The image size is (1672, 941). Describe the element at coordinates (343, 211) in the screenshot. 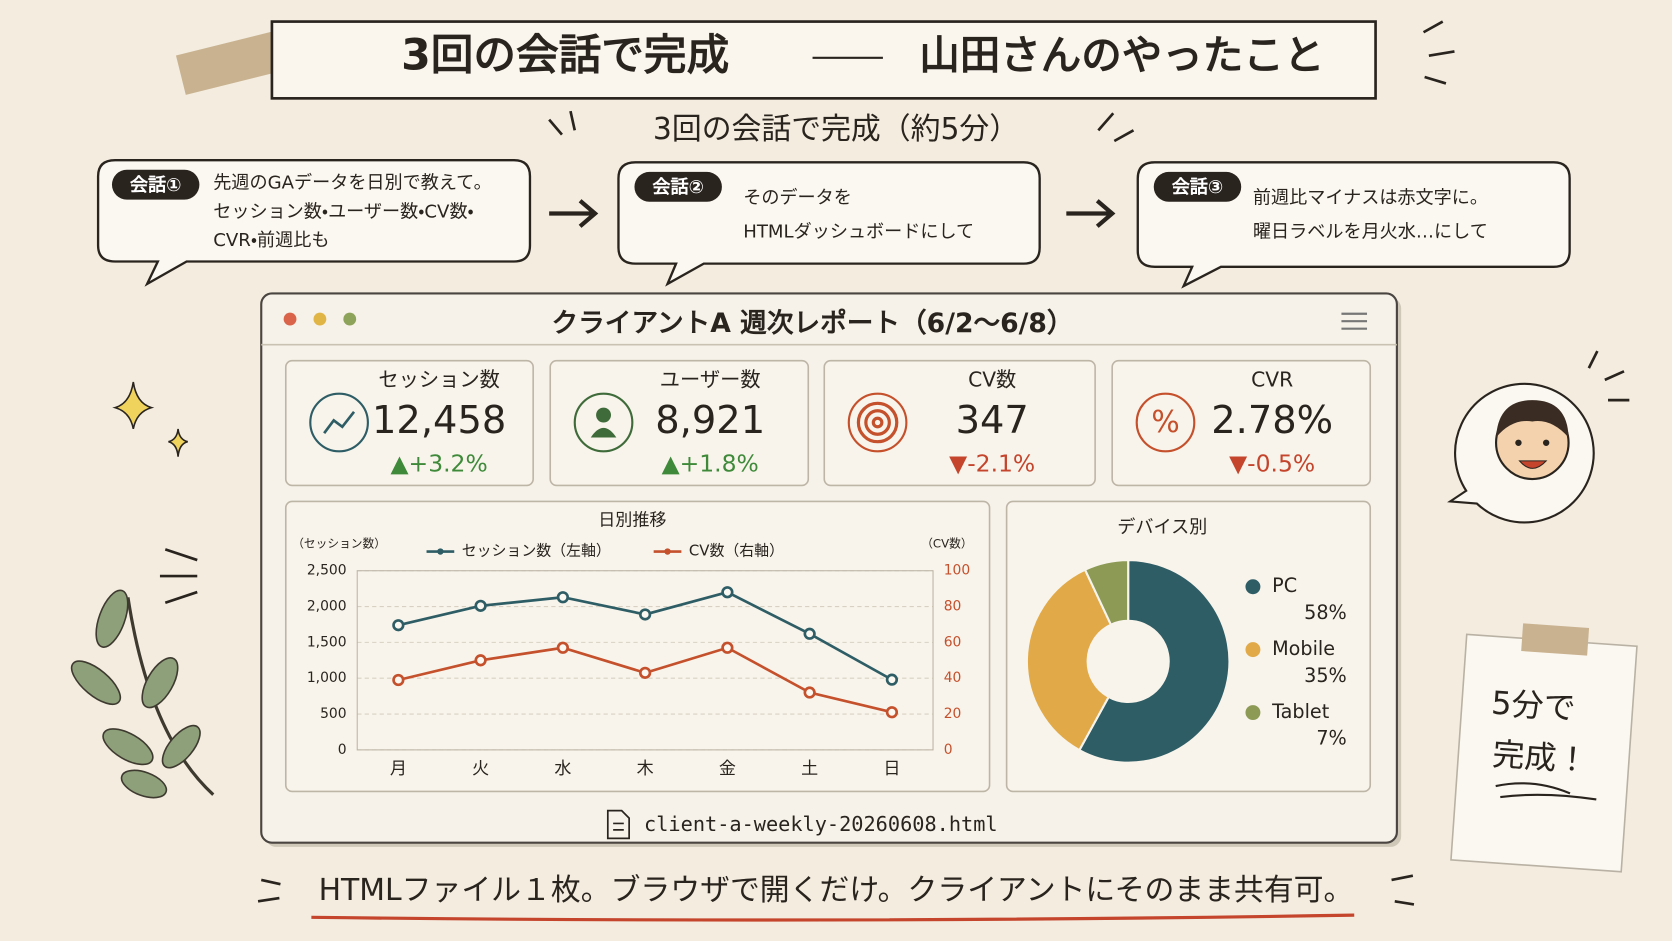

I see `conversation-text: セッション数・ユーザー数・CV数・` at that location.